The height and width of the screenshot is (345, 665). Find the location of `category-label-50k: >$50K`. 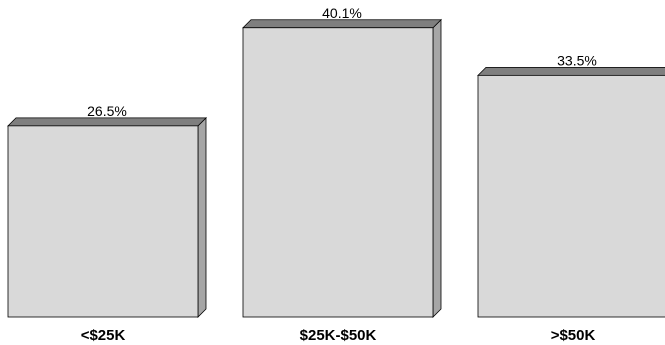

category-label-50k: >$50K is located at coordinates (573, 335).